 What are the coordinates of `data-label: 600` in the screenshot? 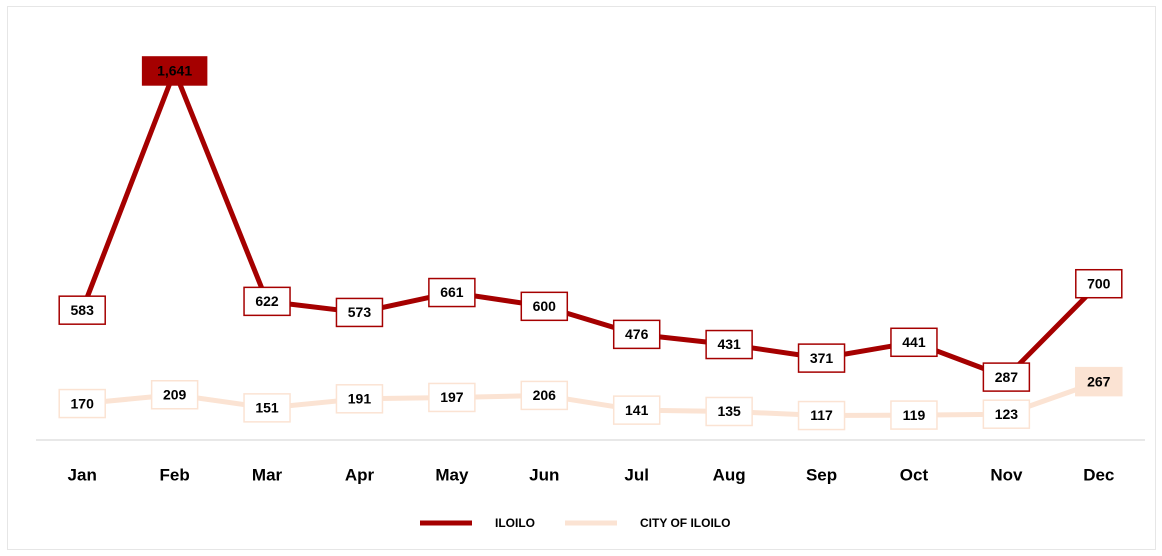 It's located at (545, 306).